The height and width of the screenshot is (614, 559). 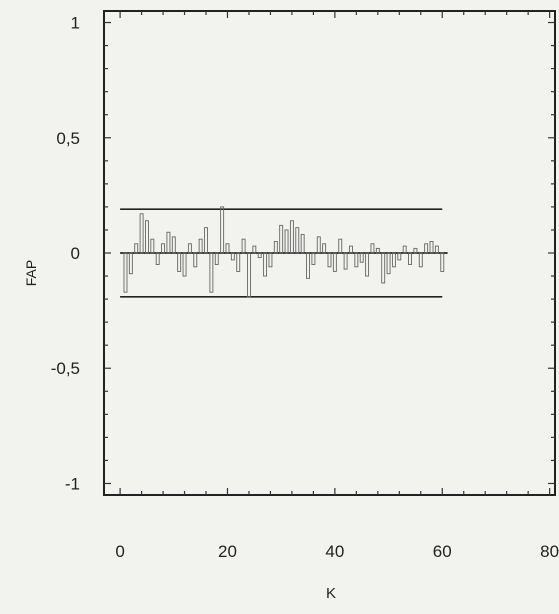 I want to click on x-tick-label: 40, so click(x=334, y=551).